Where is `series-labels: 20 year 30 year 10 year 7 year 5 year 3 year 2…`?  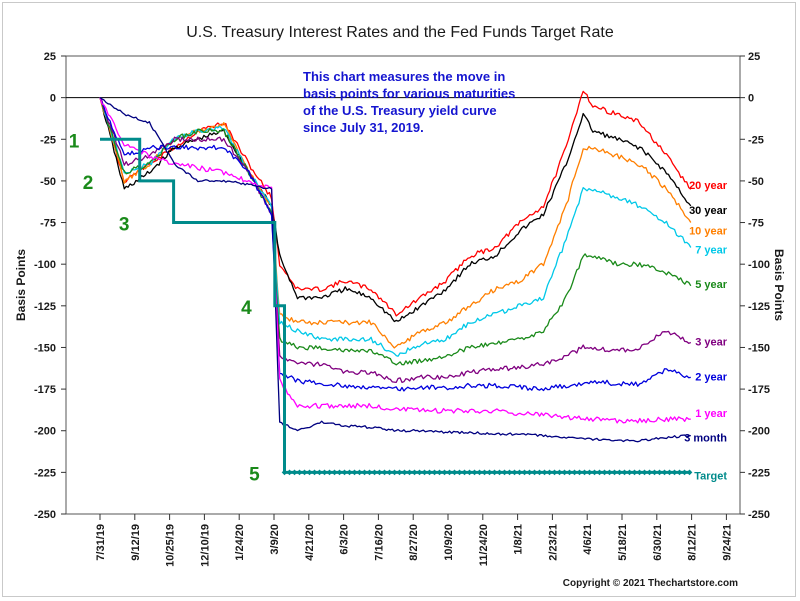 series-labels: 20 year 30 year 10 year 7 year 5 year 3 year 2… is located at coordinates (705, 331).